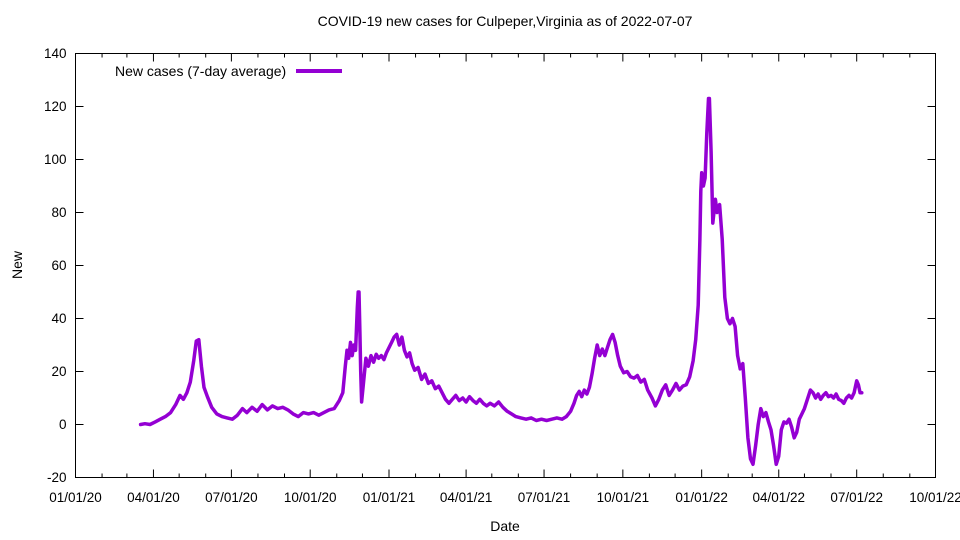  What do you see at coordinates (466, 497) in the screenshot?
I see `x-tick-label: 04/01/21` at bounding box center [466, 497].